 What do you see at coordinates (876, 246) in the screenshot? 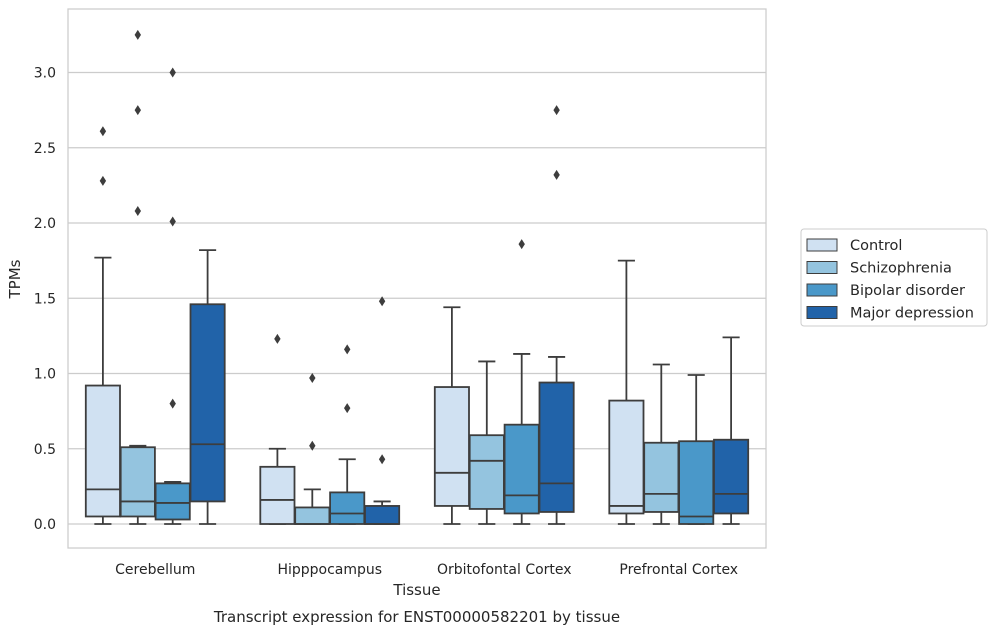
I see `legend-label: Control` at bounding box center [876, 246].